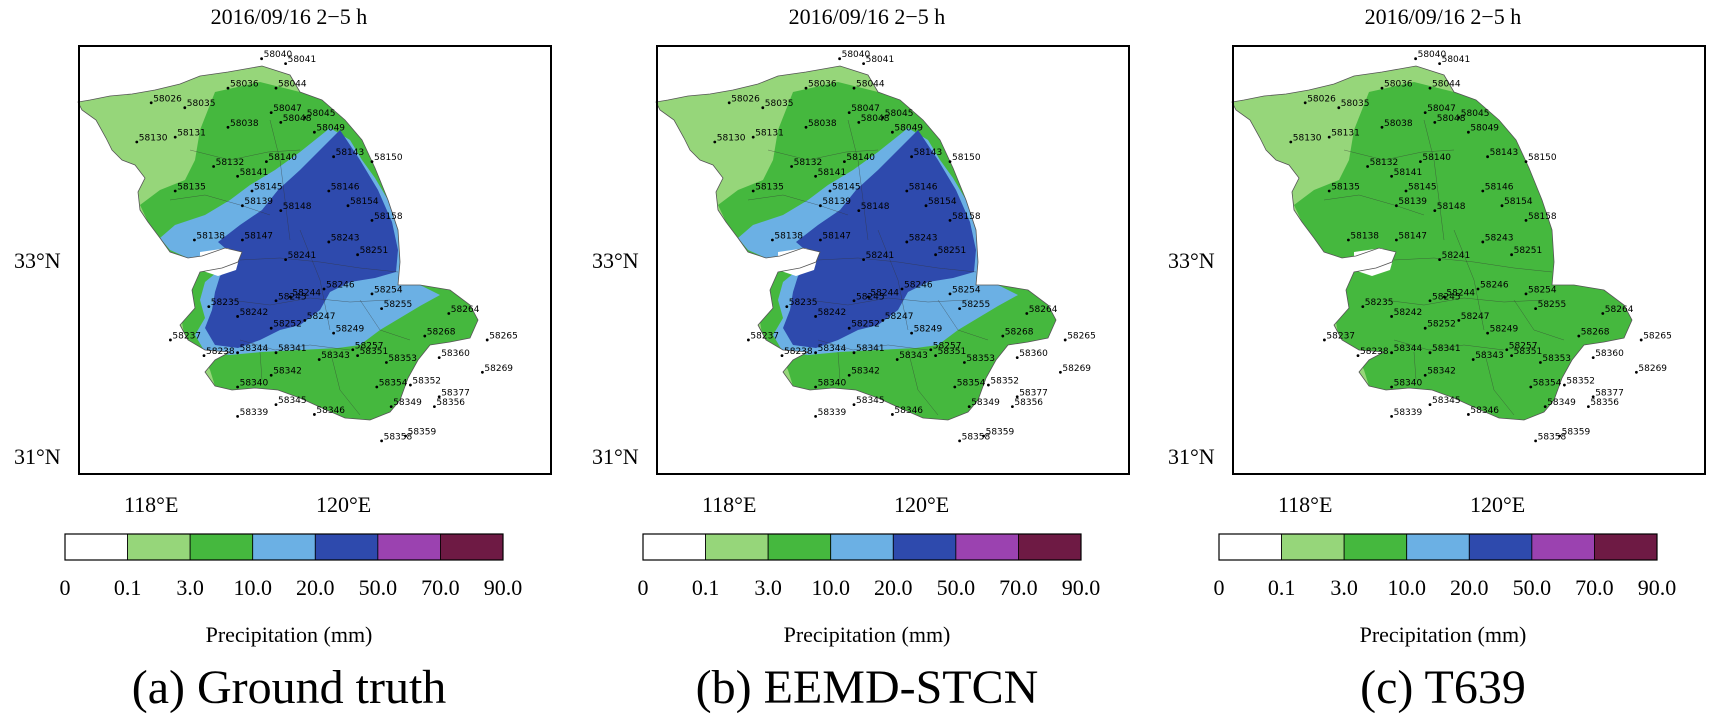 The width and height of the screenshot is (1732, 728). What do you see at coordinates (966, 217) in the screenshot?
I see `station-label: 58158` at bounding box center [966, 217].